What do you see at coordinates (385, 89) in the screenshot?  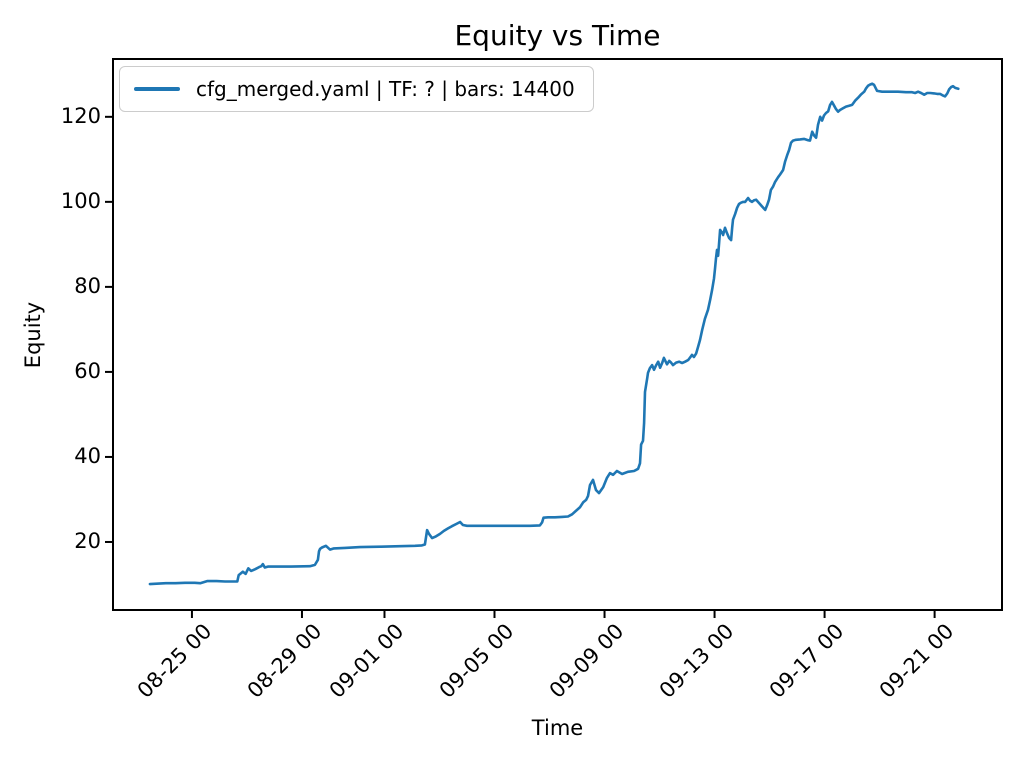 I see `legend-entry-label: cfg_merged.yaml | TF: ? | bars: 14400` at bounding box center [385, 89].